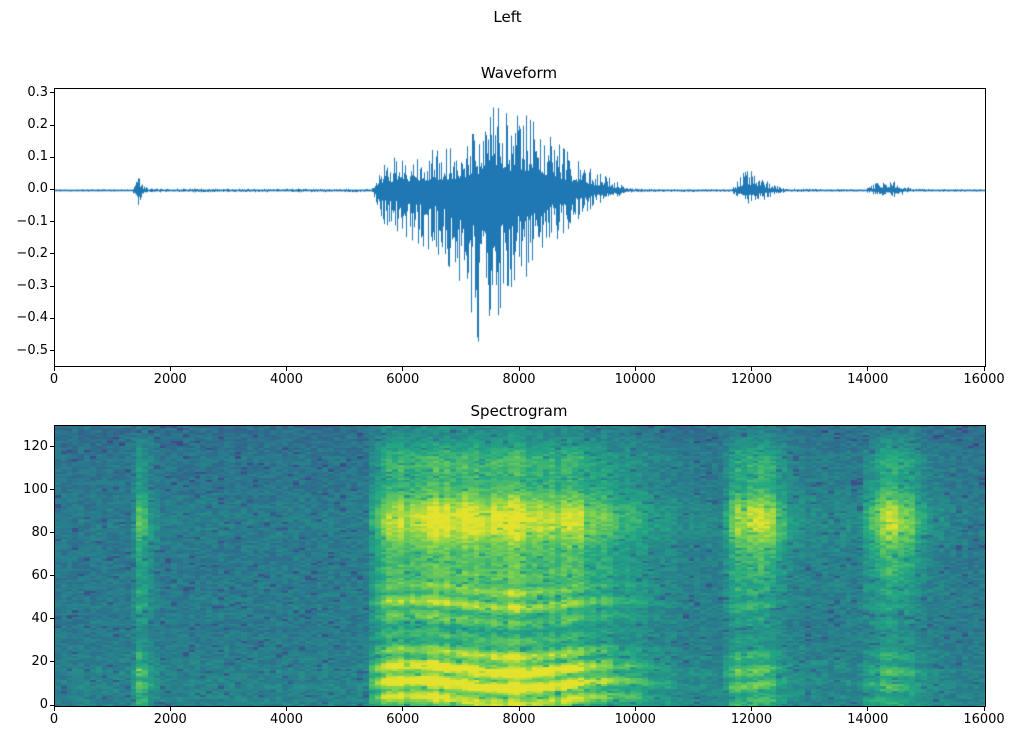 This screenshot has width=1015, height=739. What do you see at coordinates (32, 253) in the screenshot?
I see `y-tick-label: −0.2` at bounding box center [32, 253].